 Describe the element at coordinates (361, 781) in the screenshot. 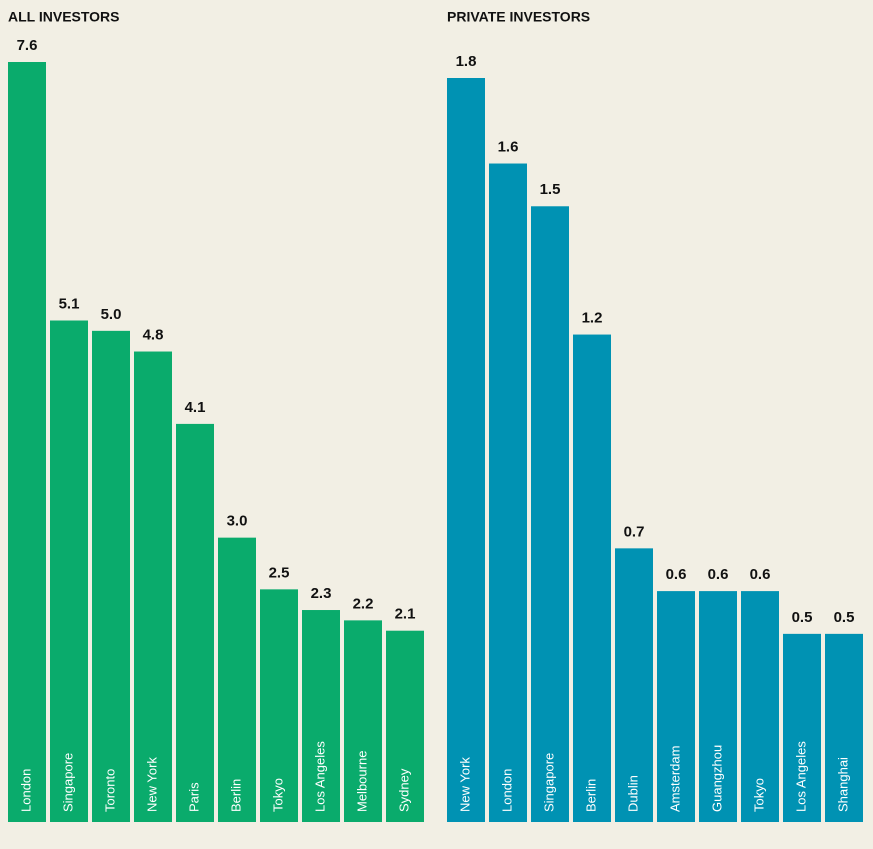

I see `category-label: Melbourne` at that location.